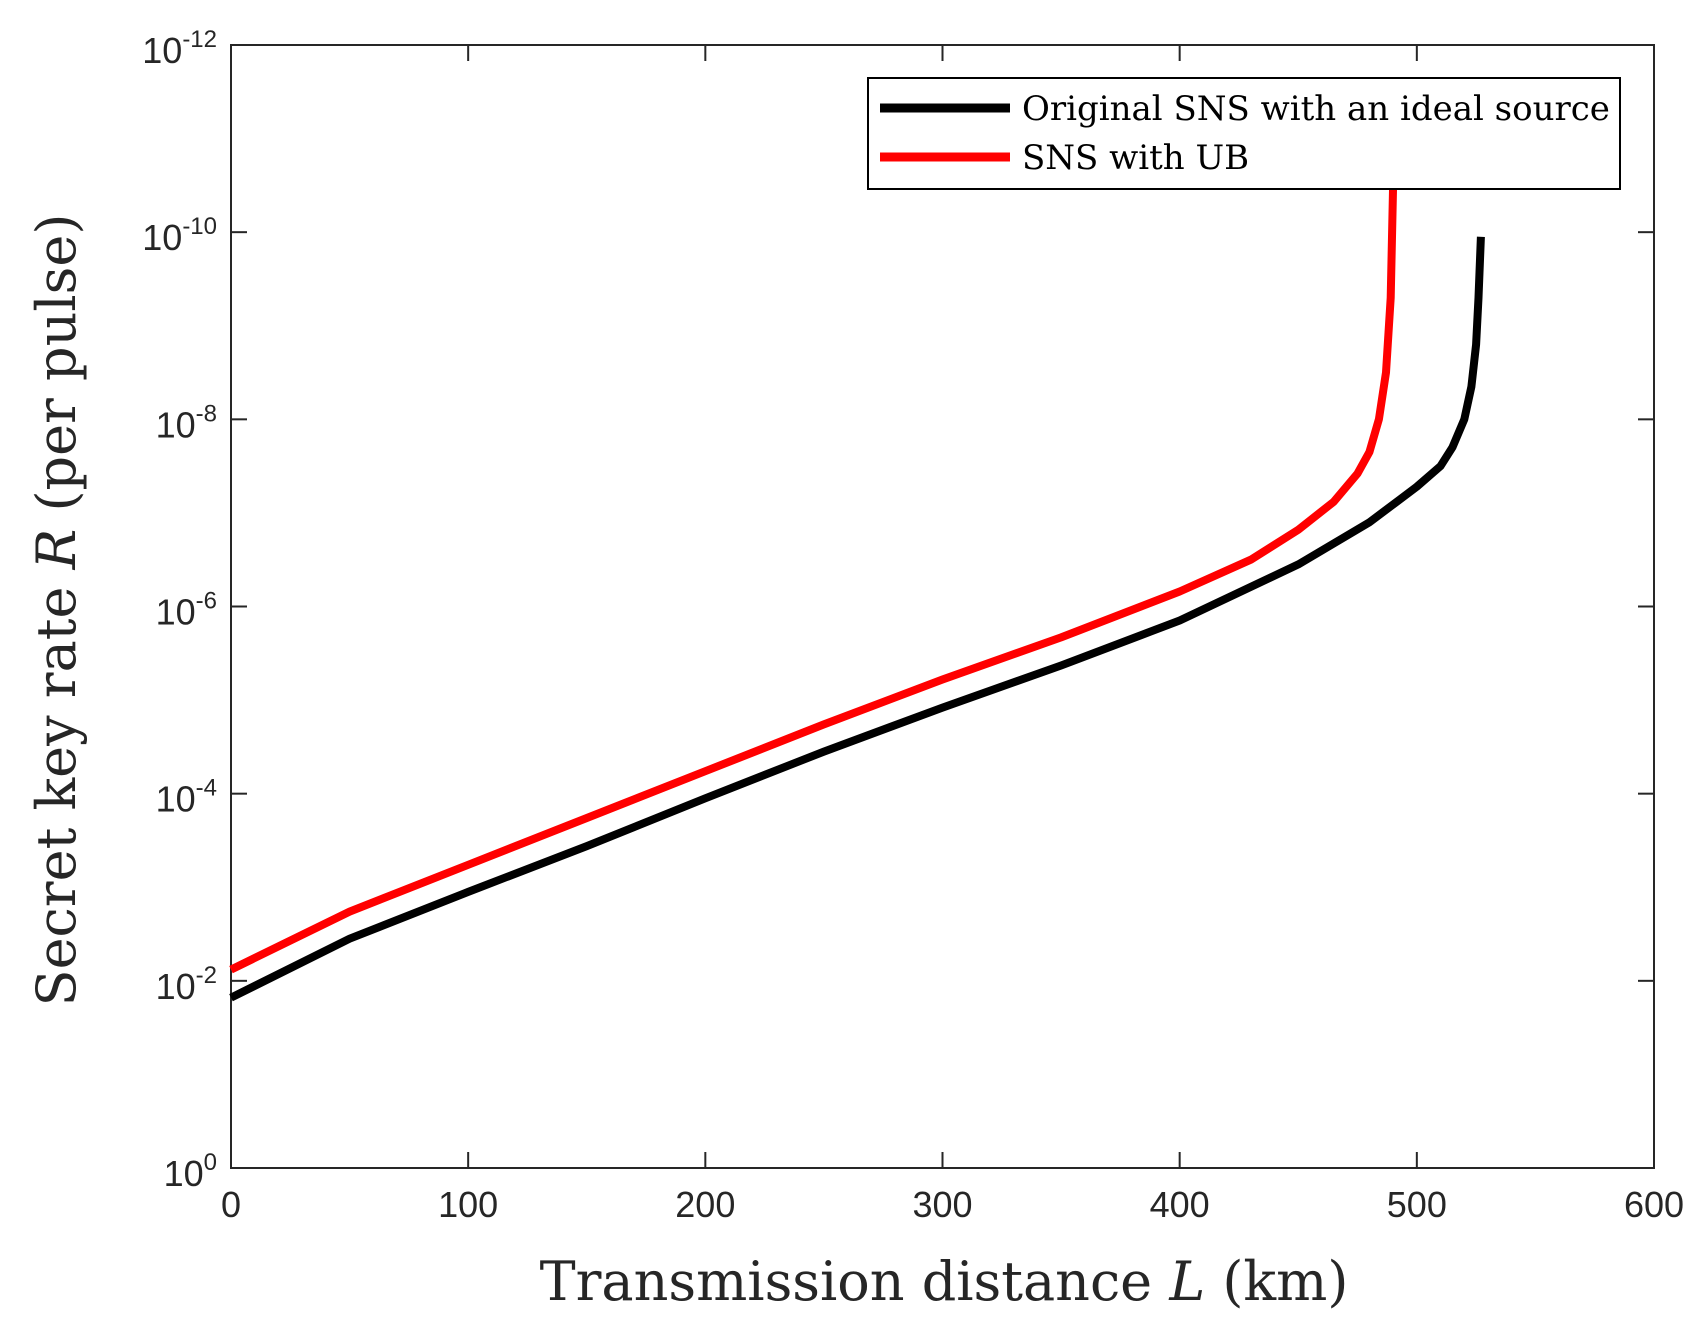 Image resolution: width=1696 pixels, height=1325 pixels. Describe the element at coordinates (231, 1204) in the screenshot. I see `x-tick-label: 0` at that location.